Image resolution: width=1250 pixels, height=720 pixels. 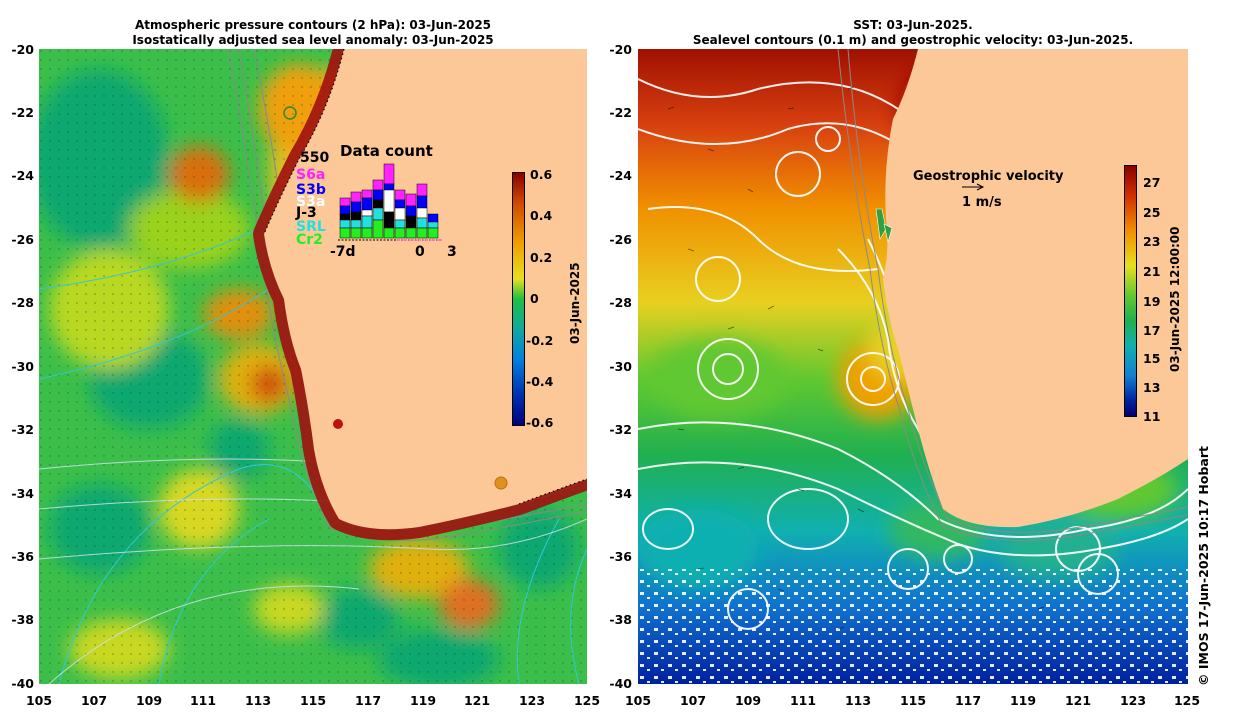 I want to click on data-count-axis-end: 3, so click(x=452, y=252).